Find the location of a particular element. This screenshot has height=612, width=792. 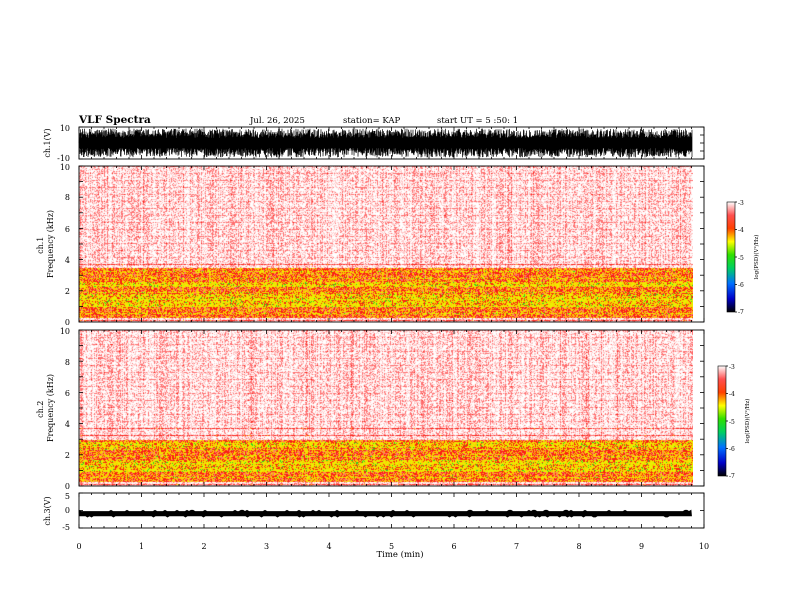

ch2-cb-tick--7: -7 is located at coordinates (732, 476).